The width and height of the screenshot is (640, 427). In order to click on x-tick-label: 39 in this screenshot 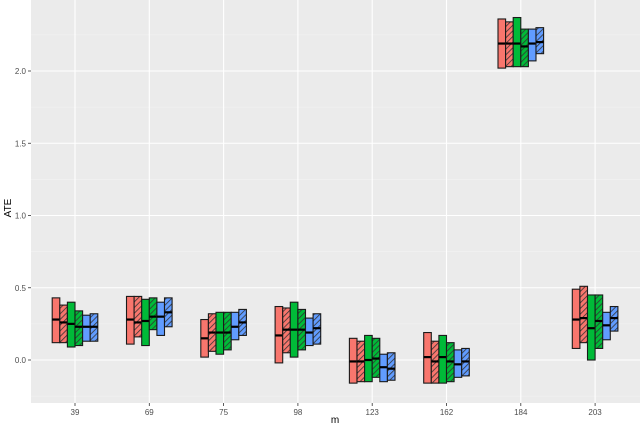, I will do `click(75, 412)`.